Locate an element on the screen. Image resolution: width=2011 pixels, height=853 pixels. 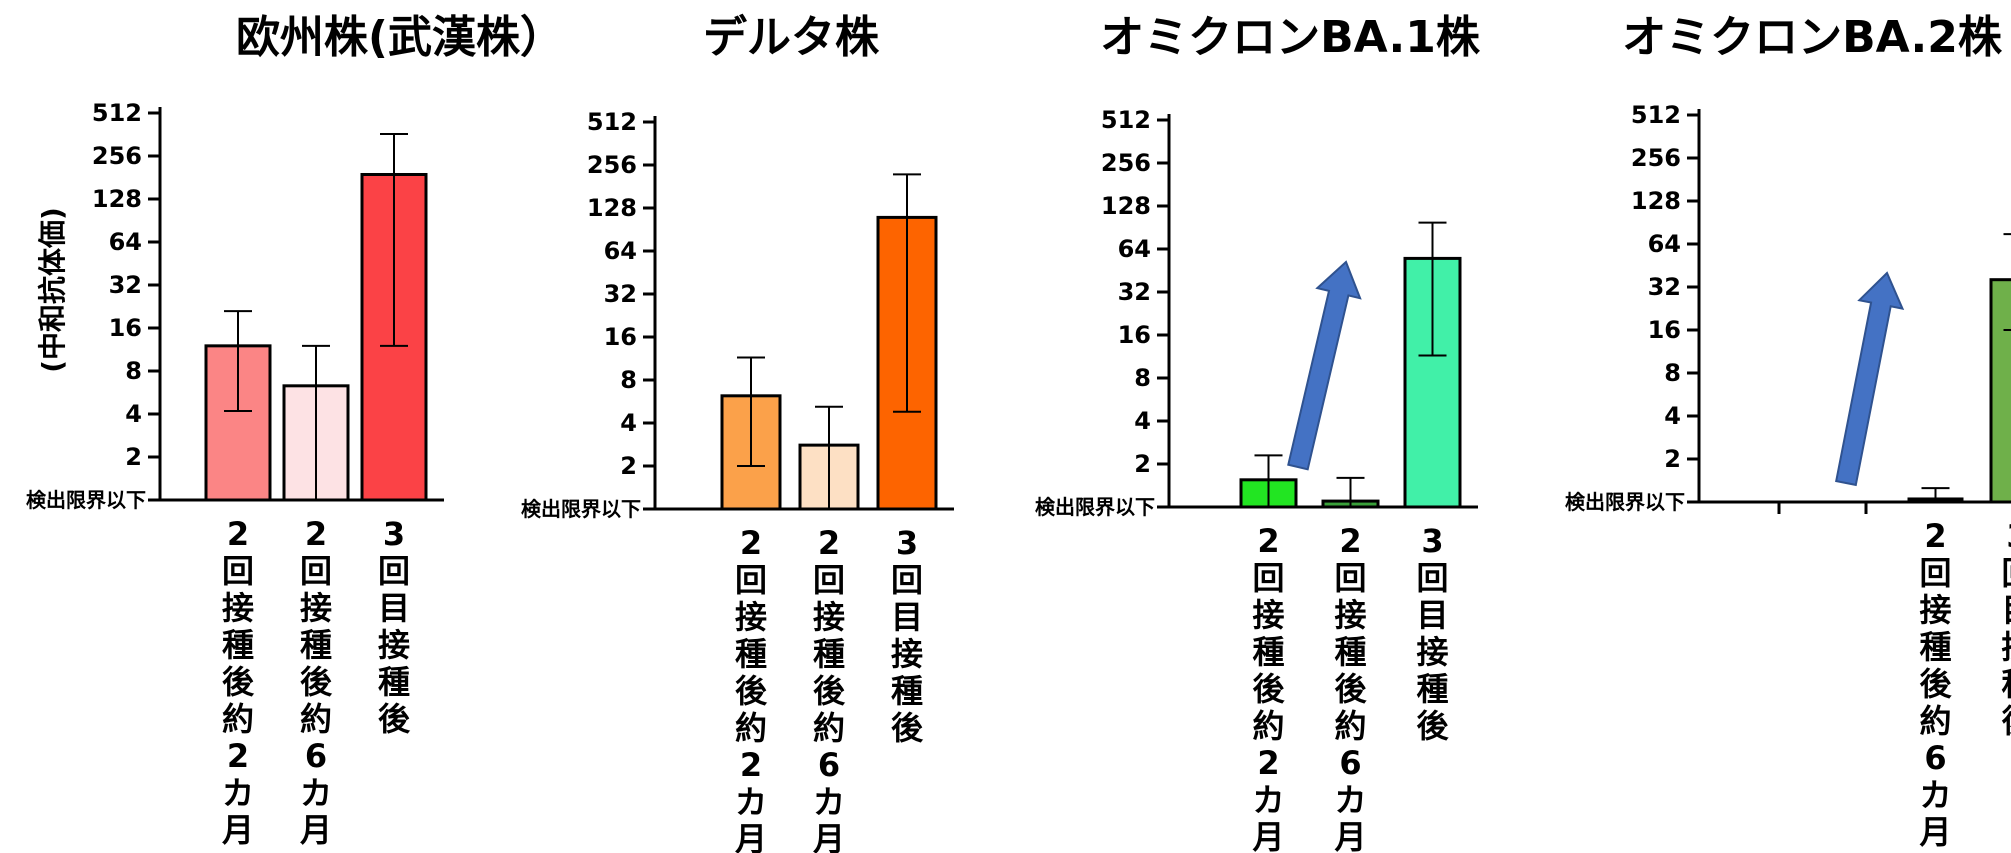
chart-title: オミクロンBA.1株 is located at coordinates (1290, 37).